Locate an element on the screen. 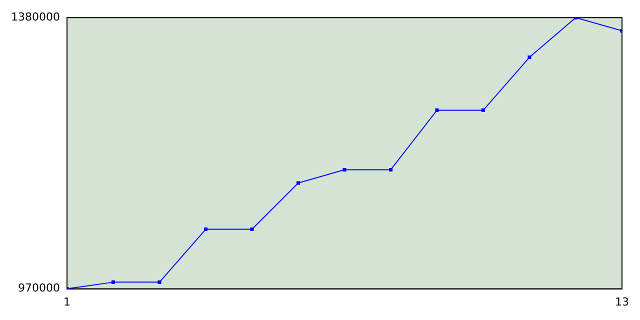  y-tick-label: 1380000 is located at coordinates (35, 17).